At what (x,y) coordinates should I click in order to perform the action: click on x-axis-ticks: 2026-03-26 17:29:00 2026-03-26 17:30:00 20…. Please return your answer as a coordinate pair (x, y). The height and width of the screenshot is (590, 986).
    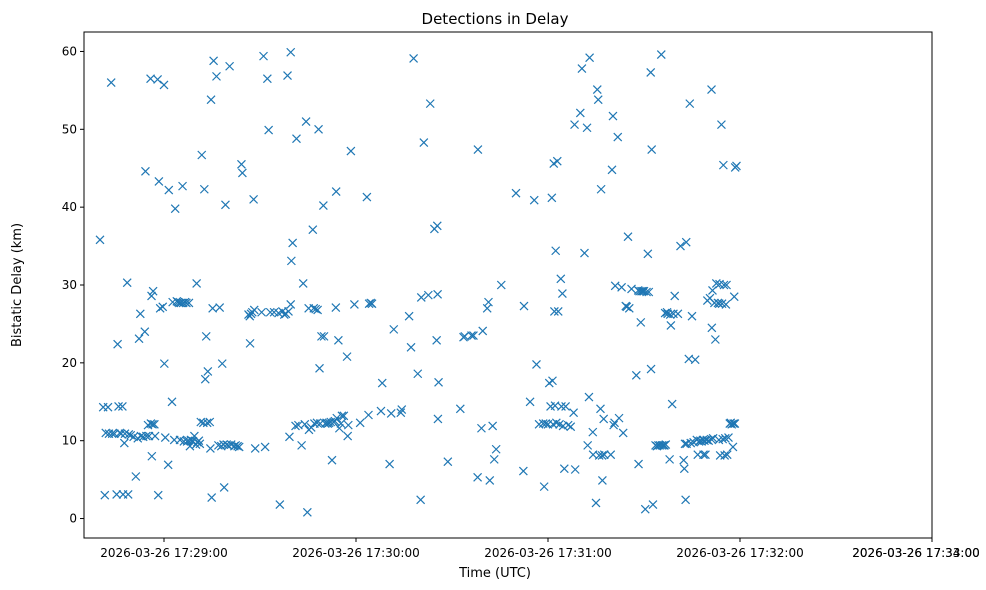
    Looking at the image, I should click on (540, 549).